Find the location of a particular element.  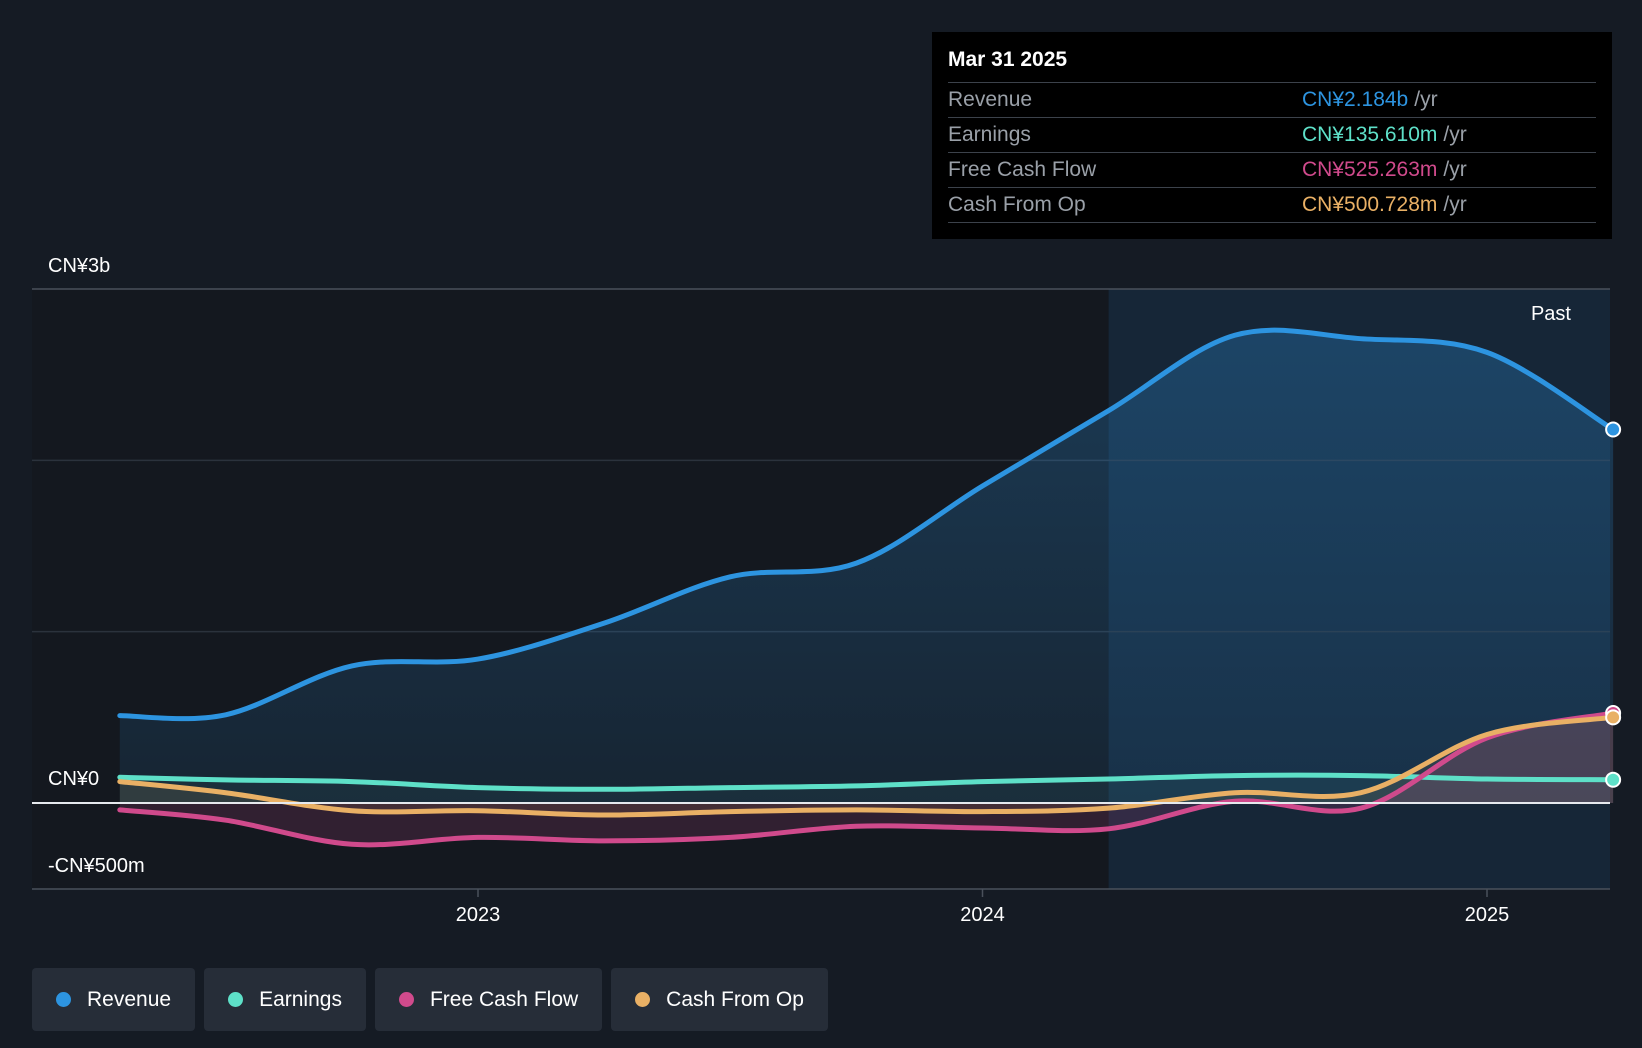

tooltip-value: CN¥135.610m is located at coordinates (1370, 134).